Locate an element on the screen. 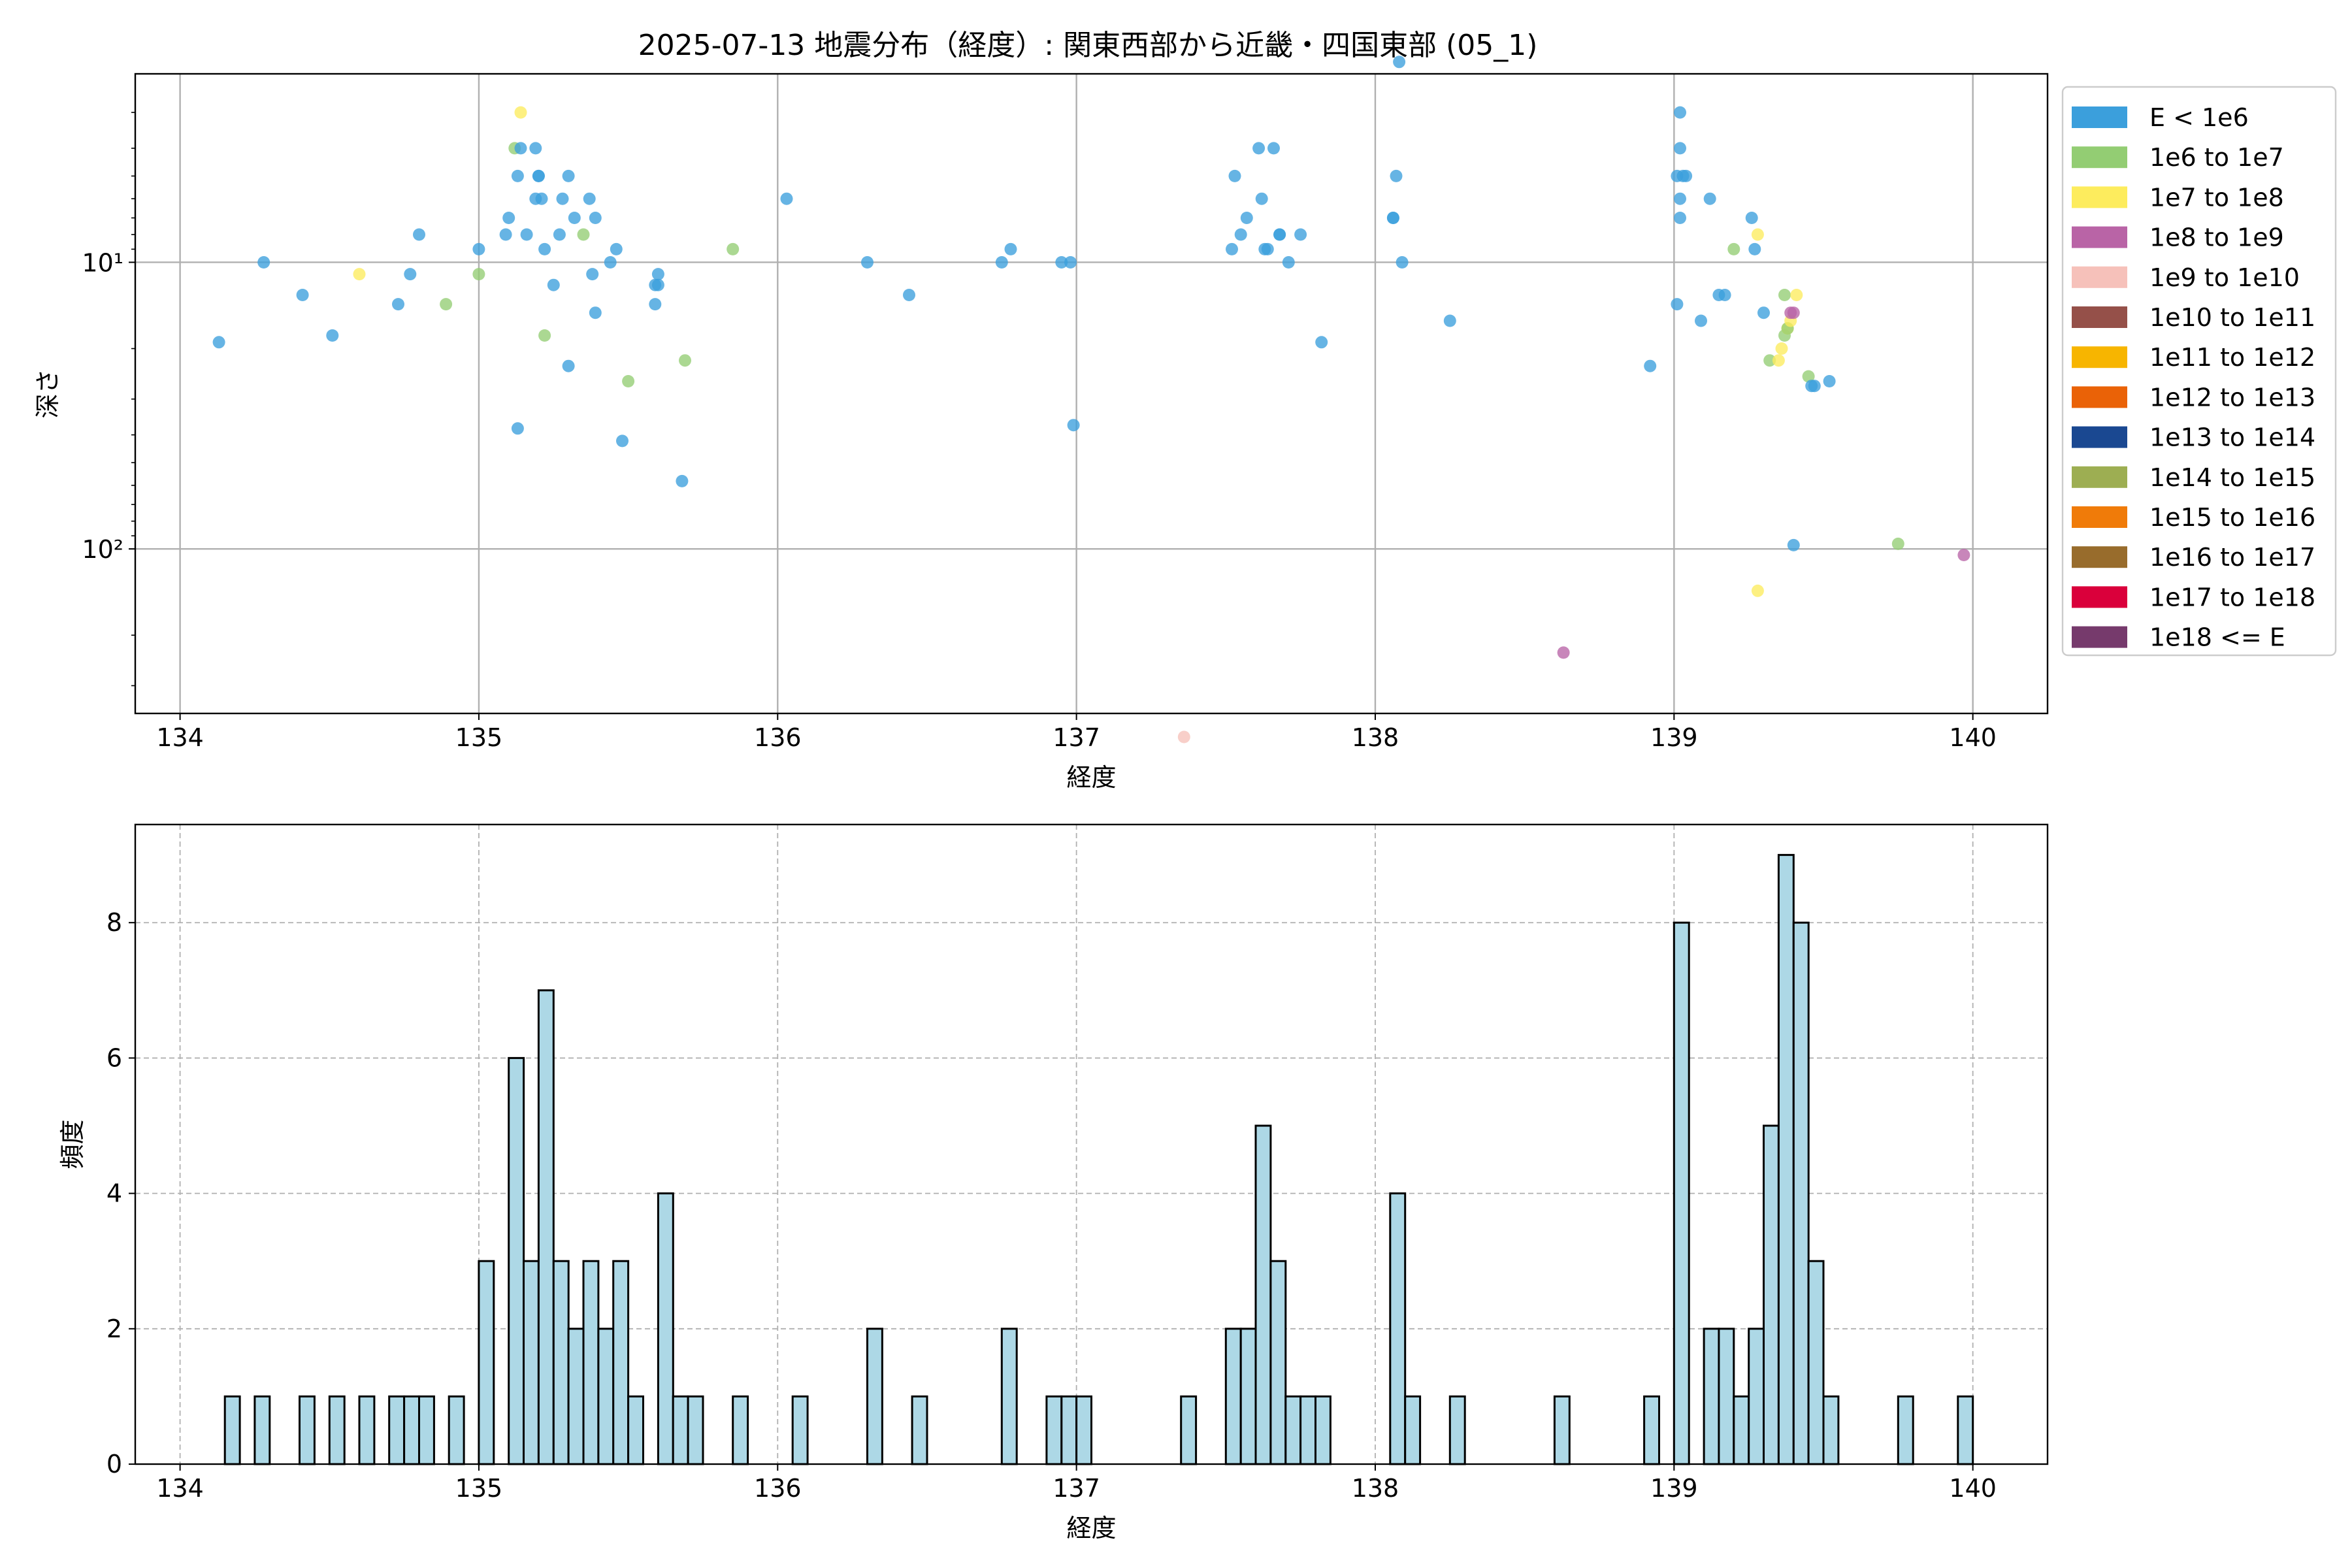 This screenshot has width=2352, height=1568. hist-ytick-label: 6 is located at coordinates (114, 1057).